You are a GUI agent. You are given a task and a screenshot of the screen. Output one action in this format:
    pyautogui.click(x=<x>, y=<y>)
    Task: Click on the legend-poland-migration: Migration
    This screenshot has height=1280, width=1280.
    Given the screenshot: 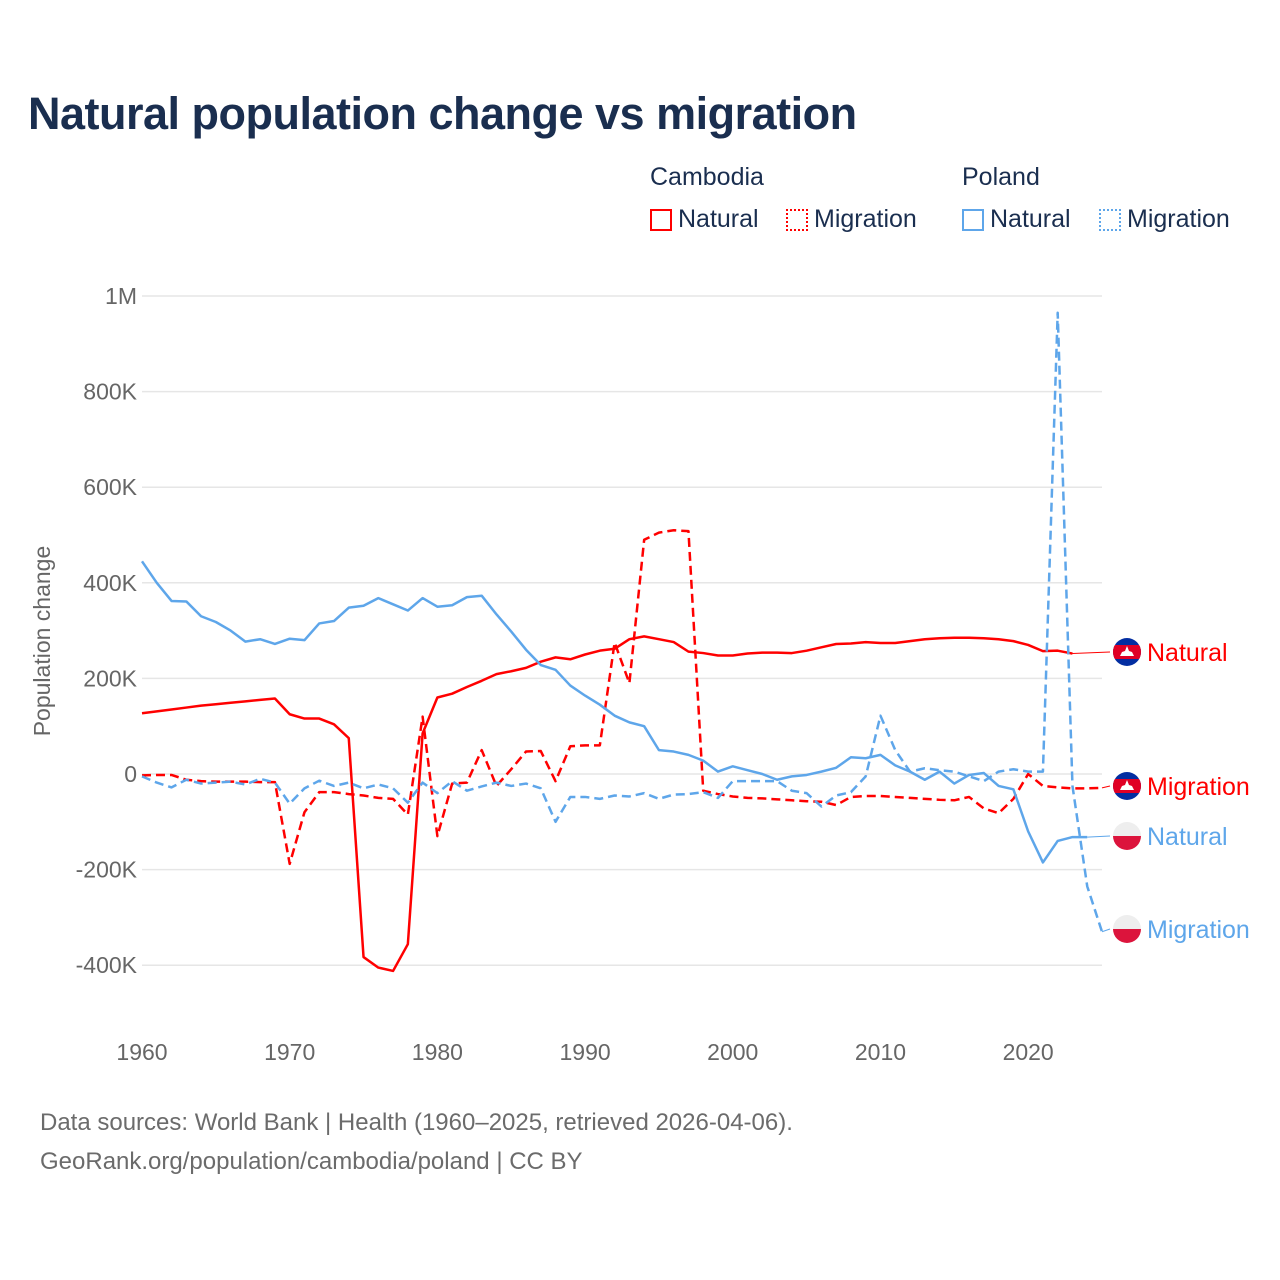 What is the action you would take?
    pyautogui.click(x=1164, y=219)
    